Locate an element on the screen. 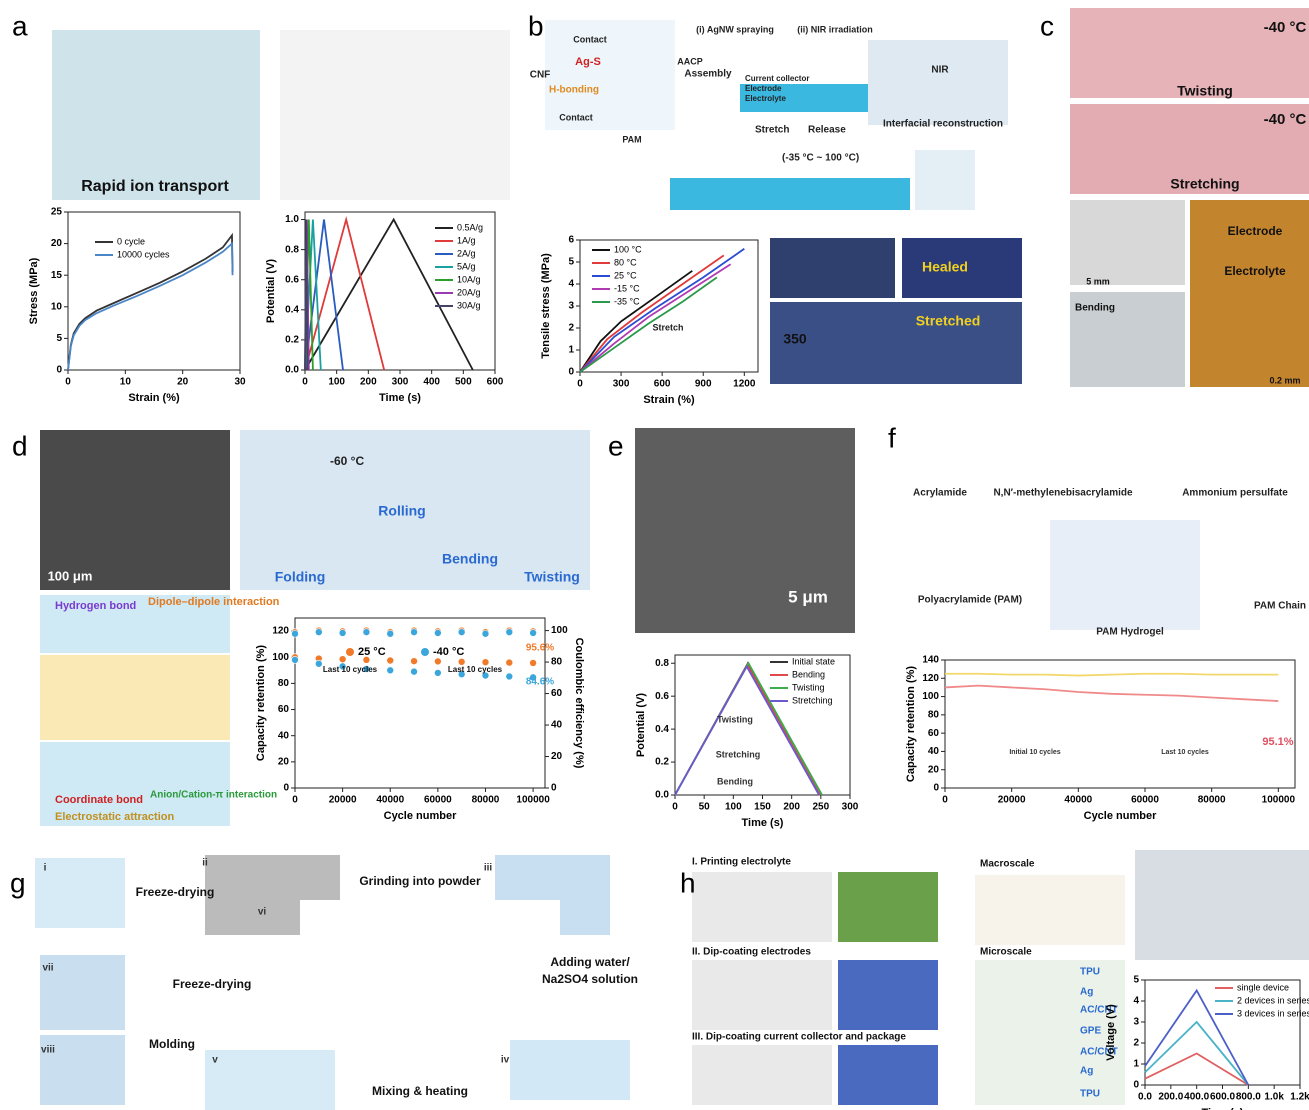 The height and width of the screenshot is (1110, 1309). panel-label: NIR is located at coordinates (940, 70).